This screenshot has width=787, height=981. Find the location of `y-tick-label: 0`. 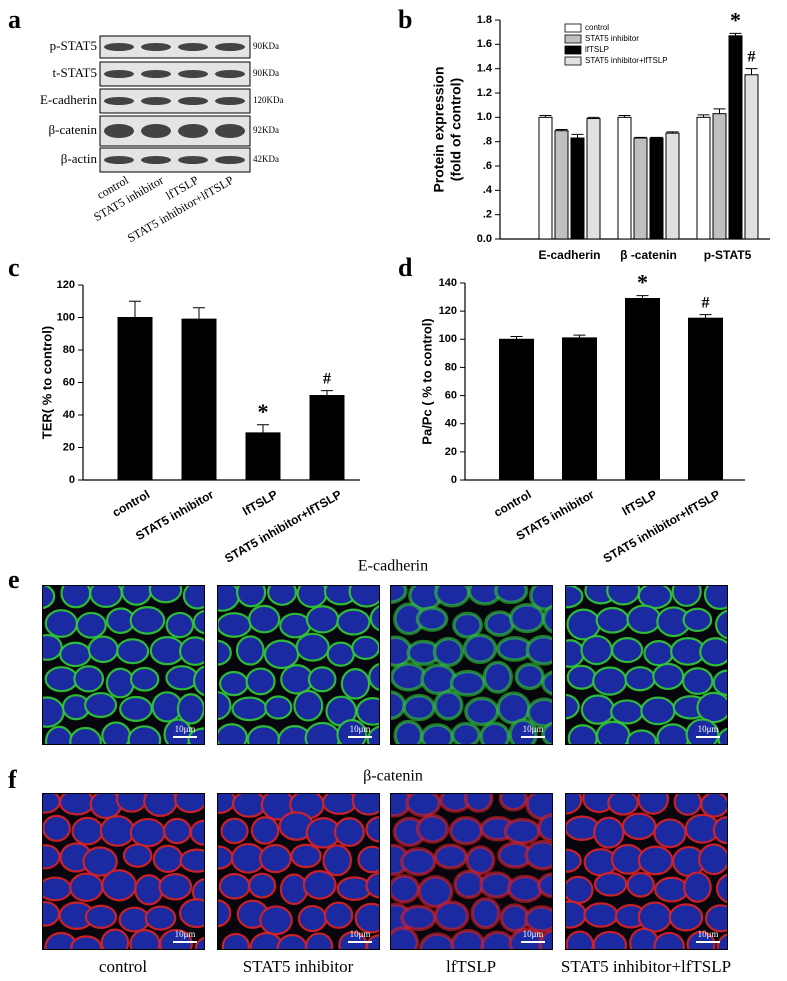

y-tick-label: 0 is located at coordinates (72, 480).